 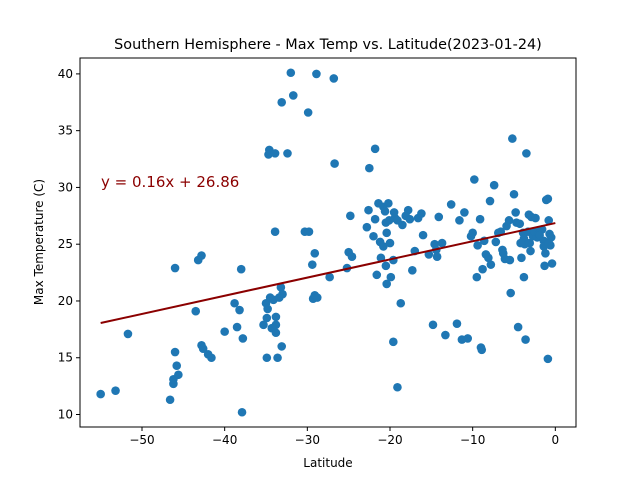 I want to click on x-axis-ticks: −50 −40 −30 −20 −10 0, so click(x=344, y=437).